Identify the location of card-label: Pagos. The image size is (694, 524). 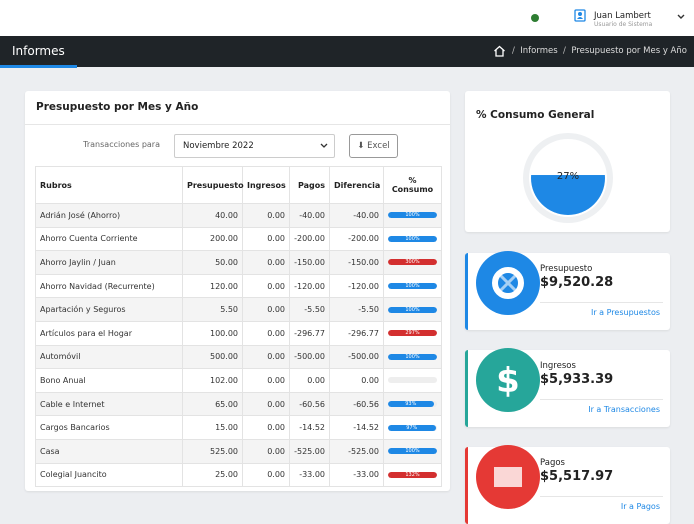
(552, 463).